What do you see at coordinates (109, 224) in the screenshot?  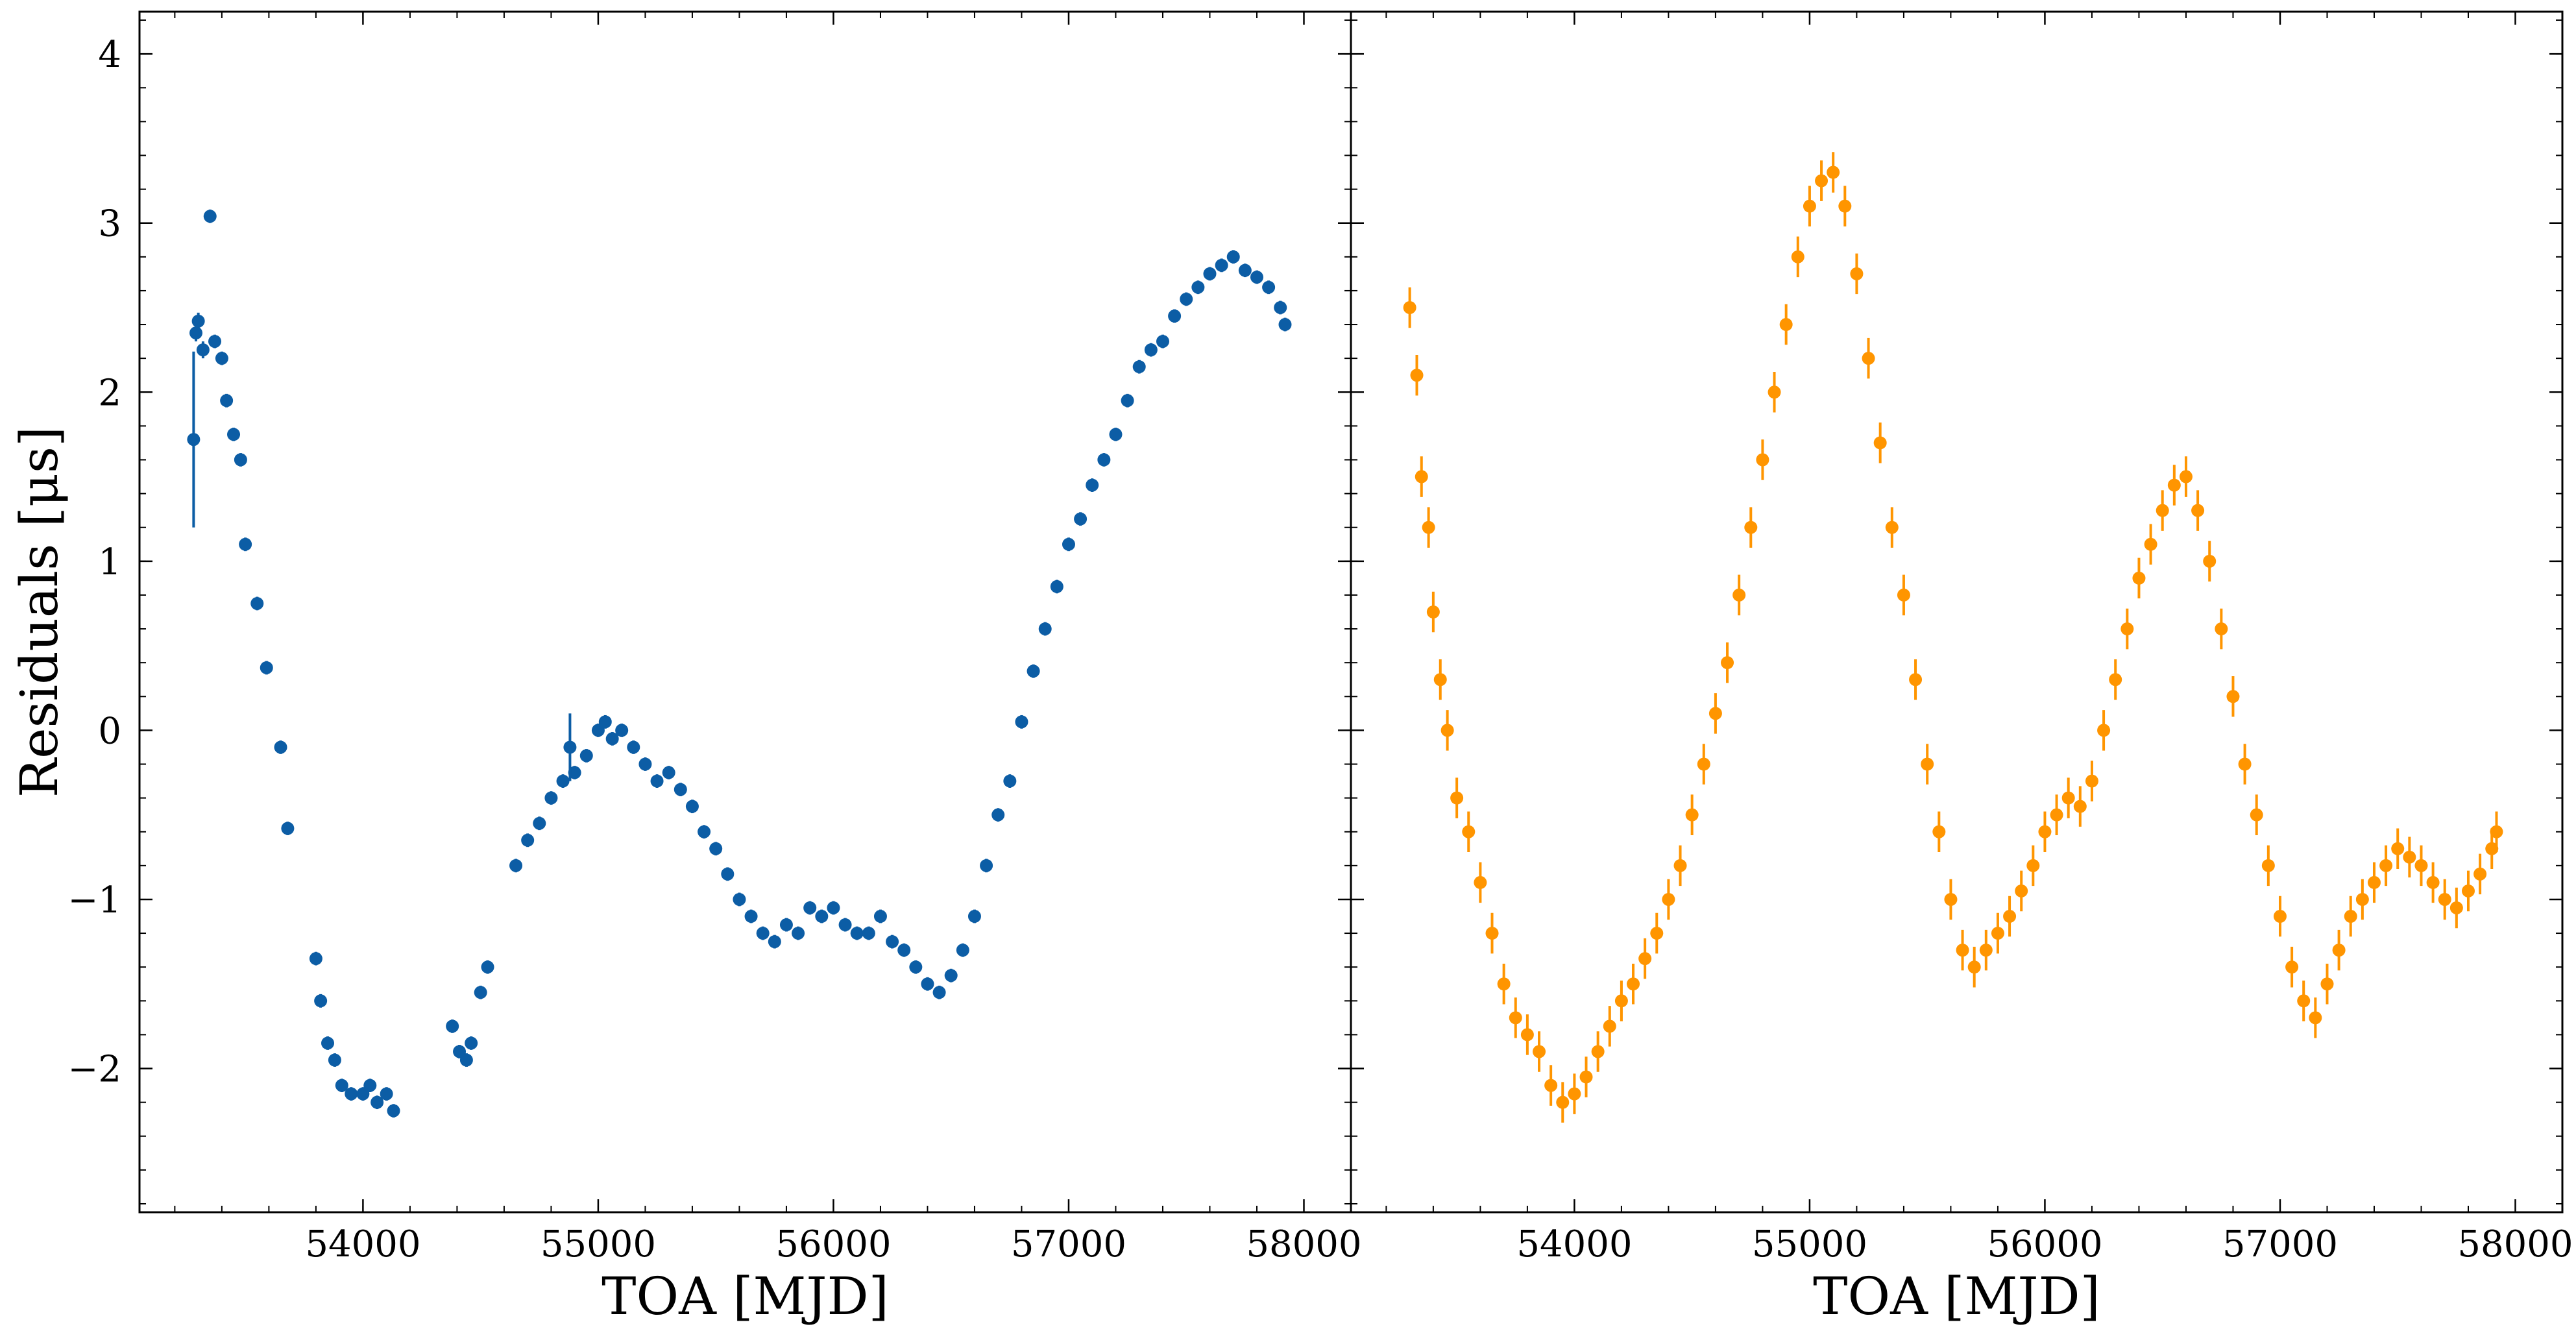 I see `y-tick-label: 3` at bounding box center [109, 224].